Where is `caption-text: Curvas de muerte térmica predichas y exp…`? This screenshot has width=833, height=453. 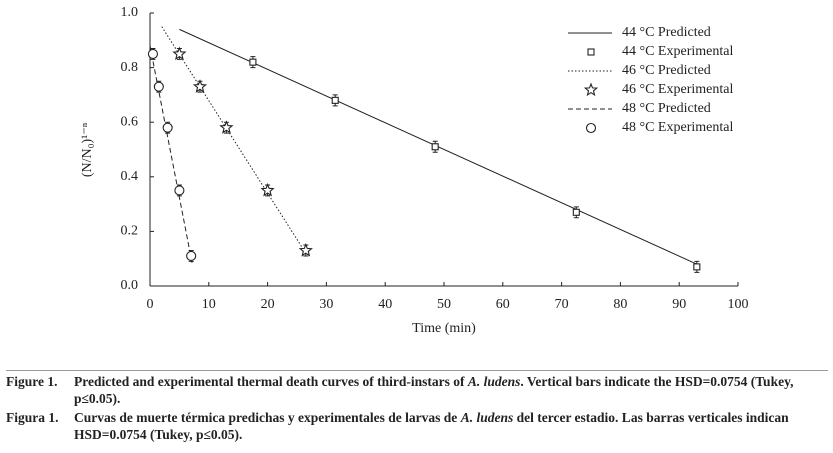
caption-text: Curvas de muerte térmica predichas y exp… is located at coordinates (451, 426).